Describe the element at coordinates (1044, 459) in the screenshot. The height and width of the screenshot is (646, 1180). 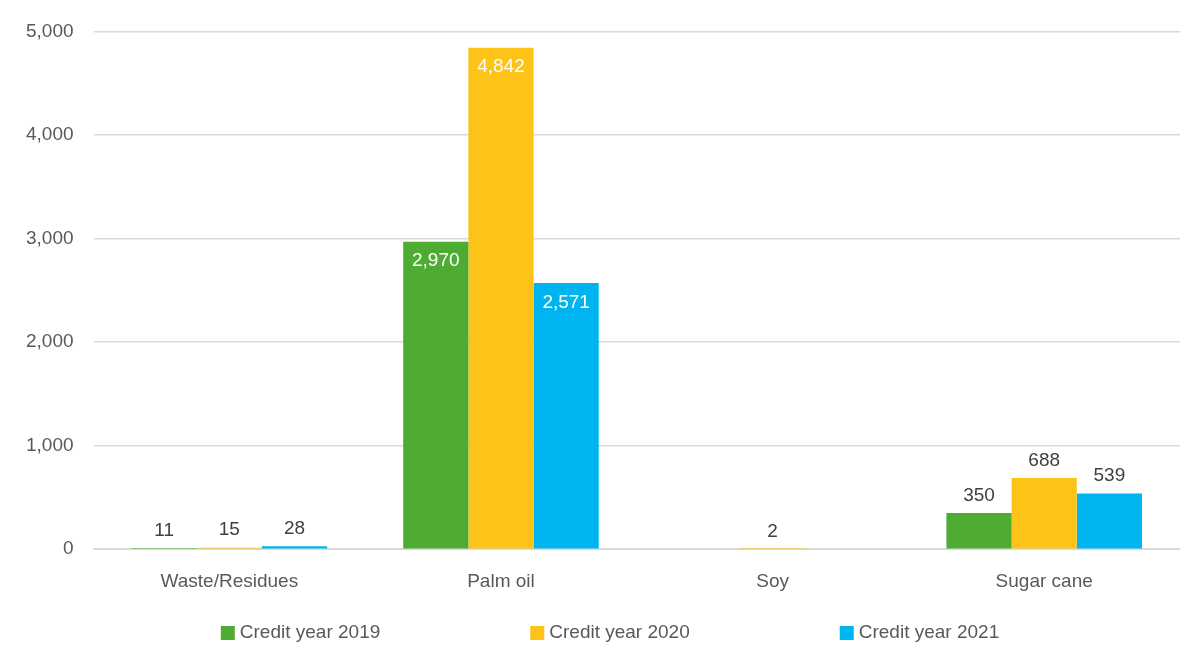
I see `data-label: 688` at that location.